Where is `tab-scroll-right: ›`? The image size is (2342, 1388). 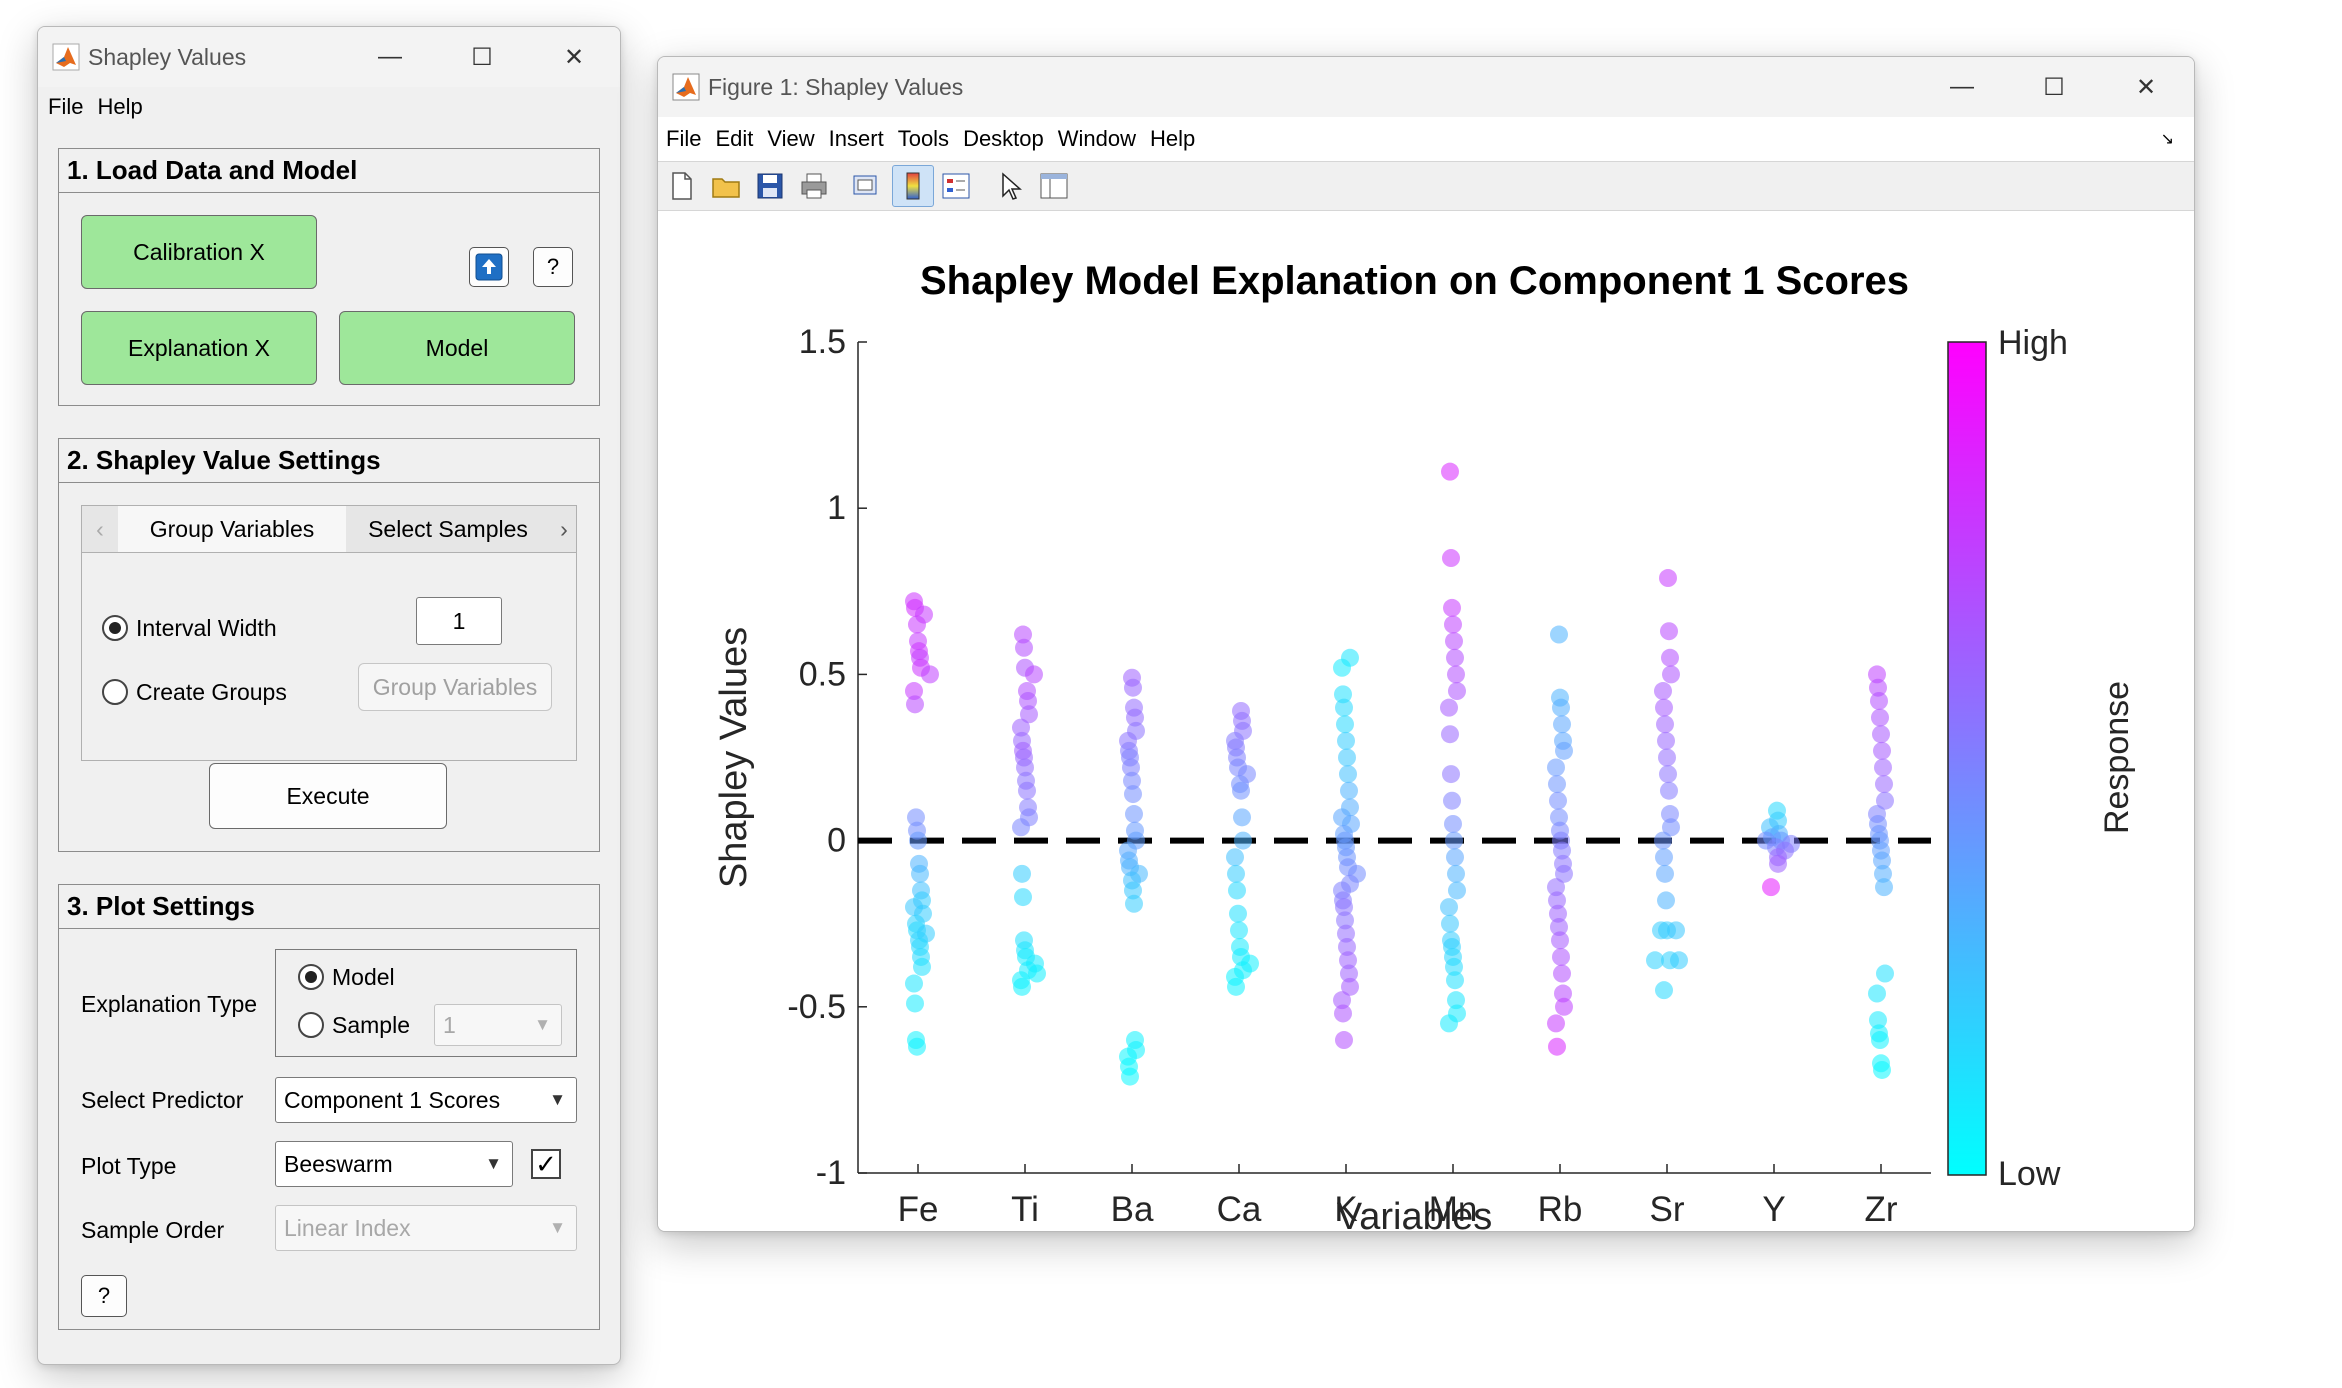
tab-scroll-right: › is located at coordinates (564, 528).